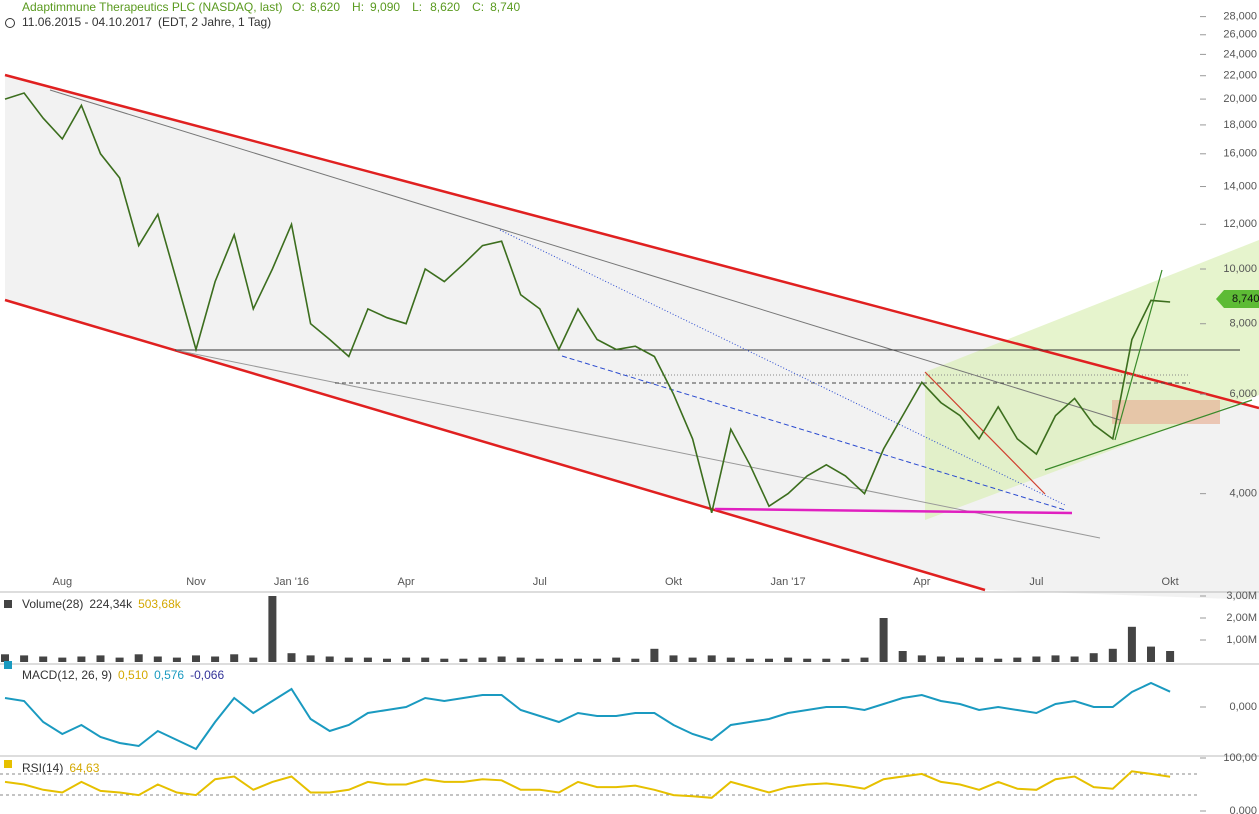 The height and width of the screenshot is (814, 1259). What do you see at coordinates (67, 675) in the screenshot?
I see `panel-title: MACD(12, 26, 9)` at bounding box center [67, 675].